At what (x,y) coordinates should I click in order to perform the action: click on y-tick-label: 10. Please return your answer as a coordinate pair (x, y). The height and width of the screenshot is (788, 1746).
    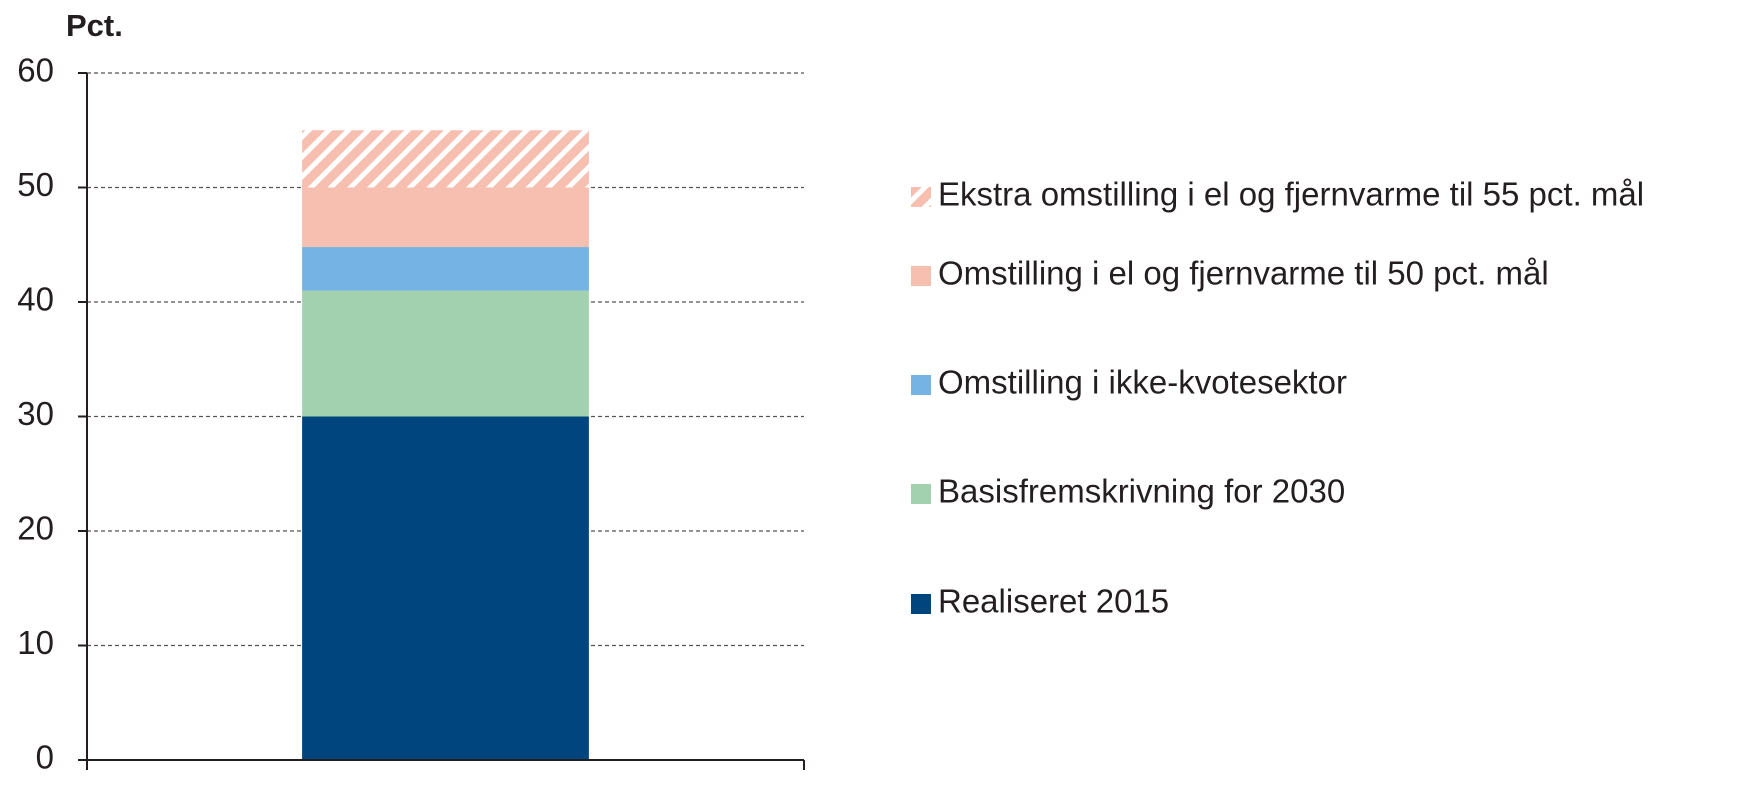
    Looking at the image, I should click on (35, 642).